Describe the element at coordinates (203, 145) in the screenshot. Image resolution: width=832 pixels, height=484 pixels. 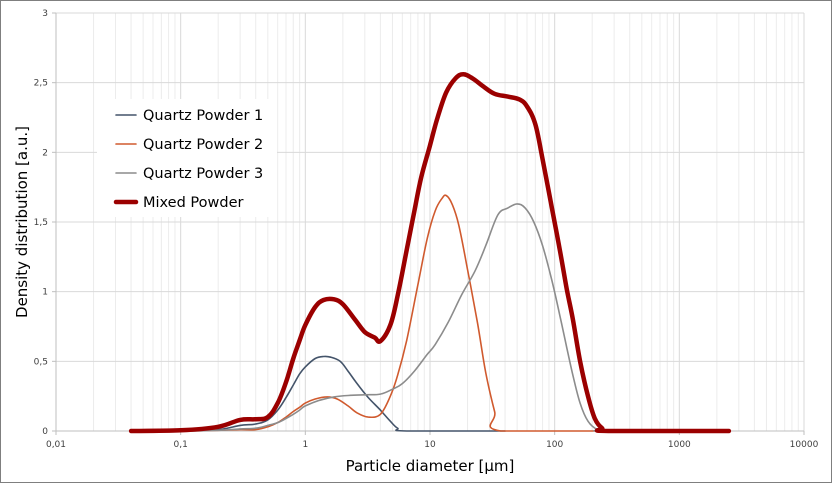
I see `legend-item-label: Quartz Powder 2` at that location.